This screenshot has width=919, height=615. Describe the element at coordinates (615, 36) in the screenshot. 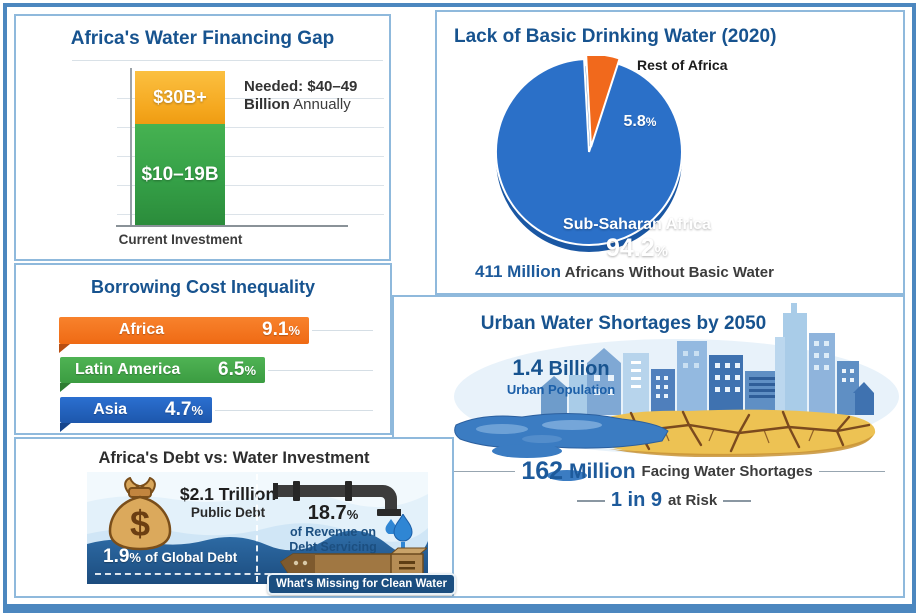

I see `pie-title: Lack of Basic Drinking Water (2020)` at that location.